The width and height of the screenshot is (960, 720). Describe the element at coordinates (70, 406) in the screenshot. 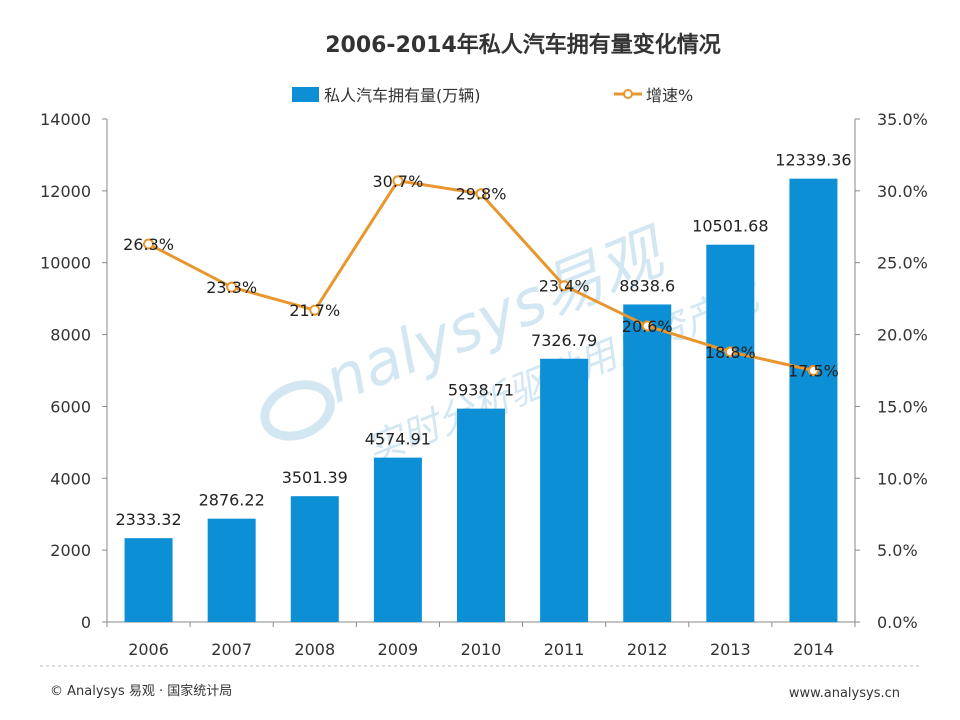

I see `left-tick-label: 6000` at that location.